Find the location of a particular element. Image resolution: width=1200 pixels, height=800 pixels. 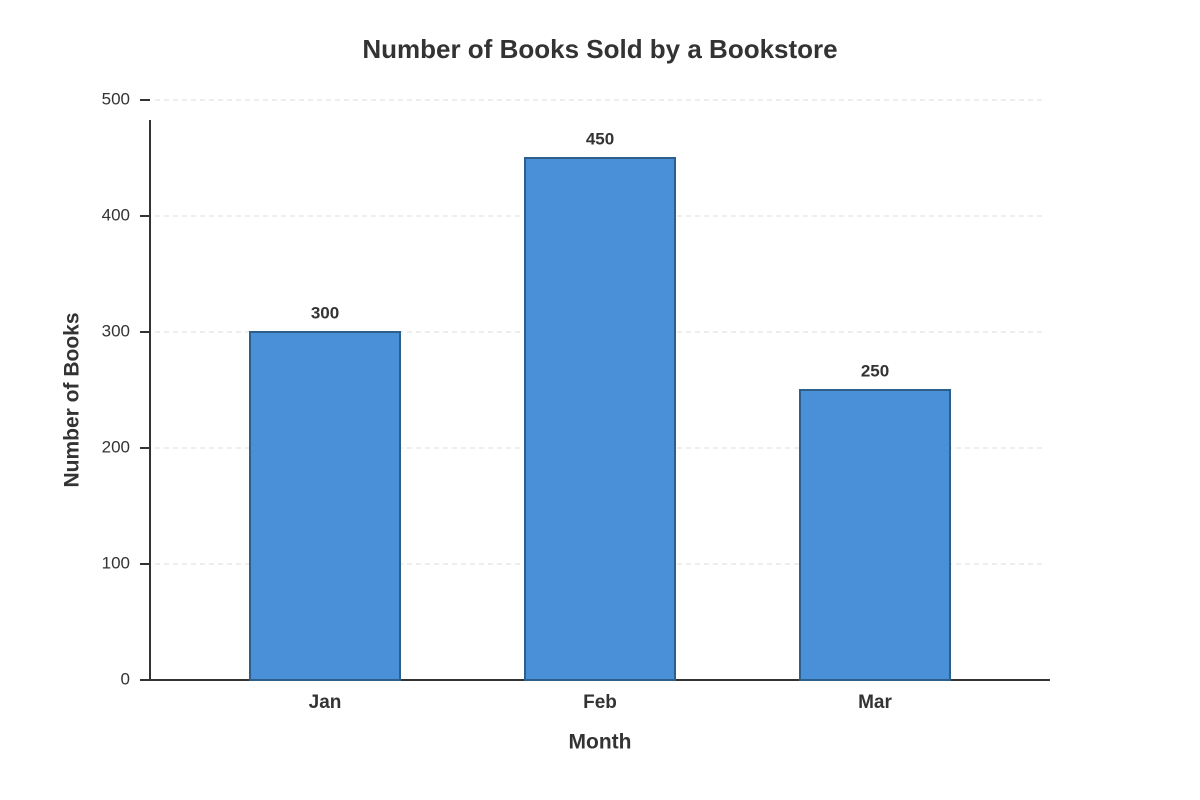

x-tick-label: Mar is located at coordinates (875, 702).